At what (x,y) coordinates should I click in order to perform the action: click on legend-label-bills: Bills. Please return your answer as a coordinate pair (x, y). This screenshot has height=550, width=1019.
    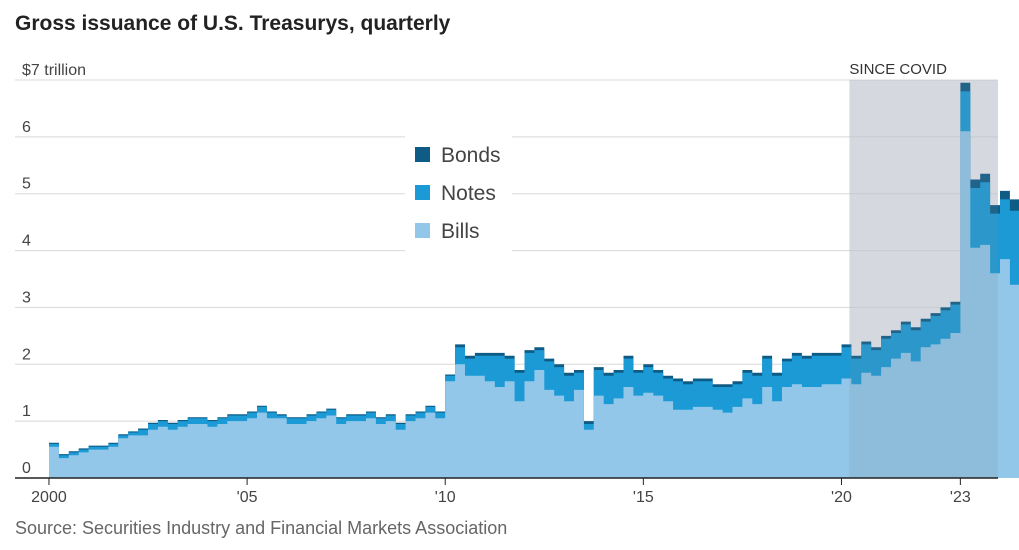
    Looking at the image, I should click on (460, 231).